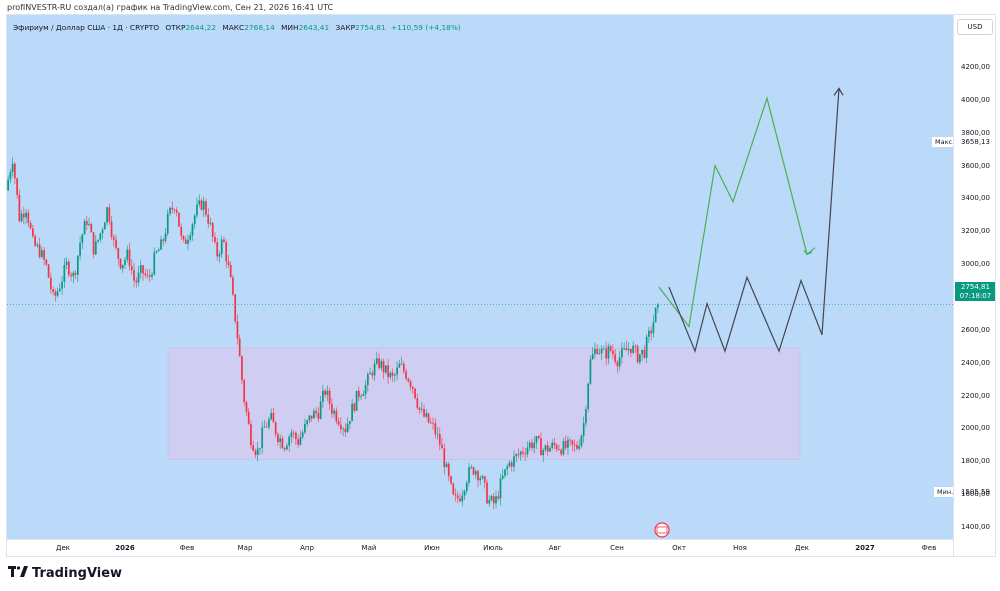 This screenshot has width=1000, height=591. Describe the element at coordinates (617, 548) in the screenshot. I see `time-tick-label: Сен` at that location.